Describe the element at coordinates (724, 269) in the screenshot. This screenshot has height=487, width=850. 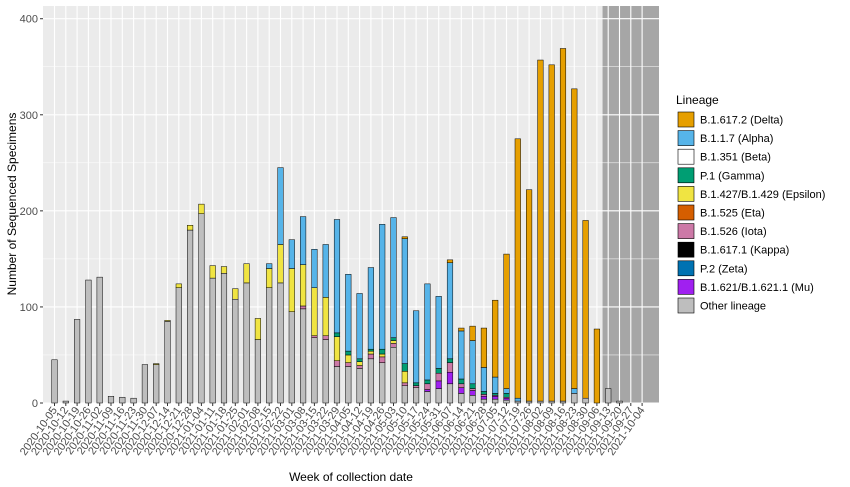
I see `legend-label: P.2 (Zeta)` at that location.